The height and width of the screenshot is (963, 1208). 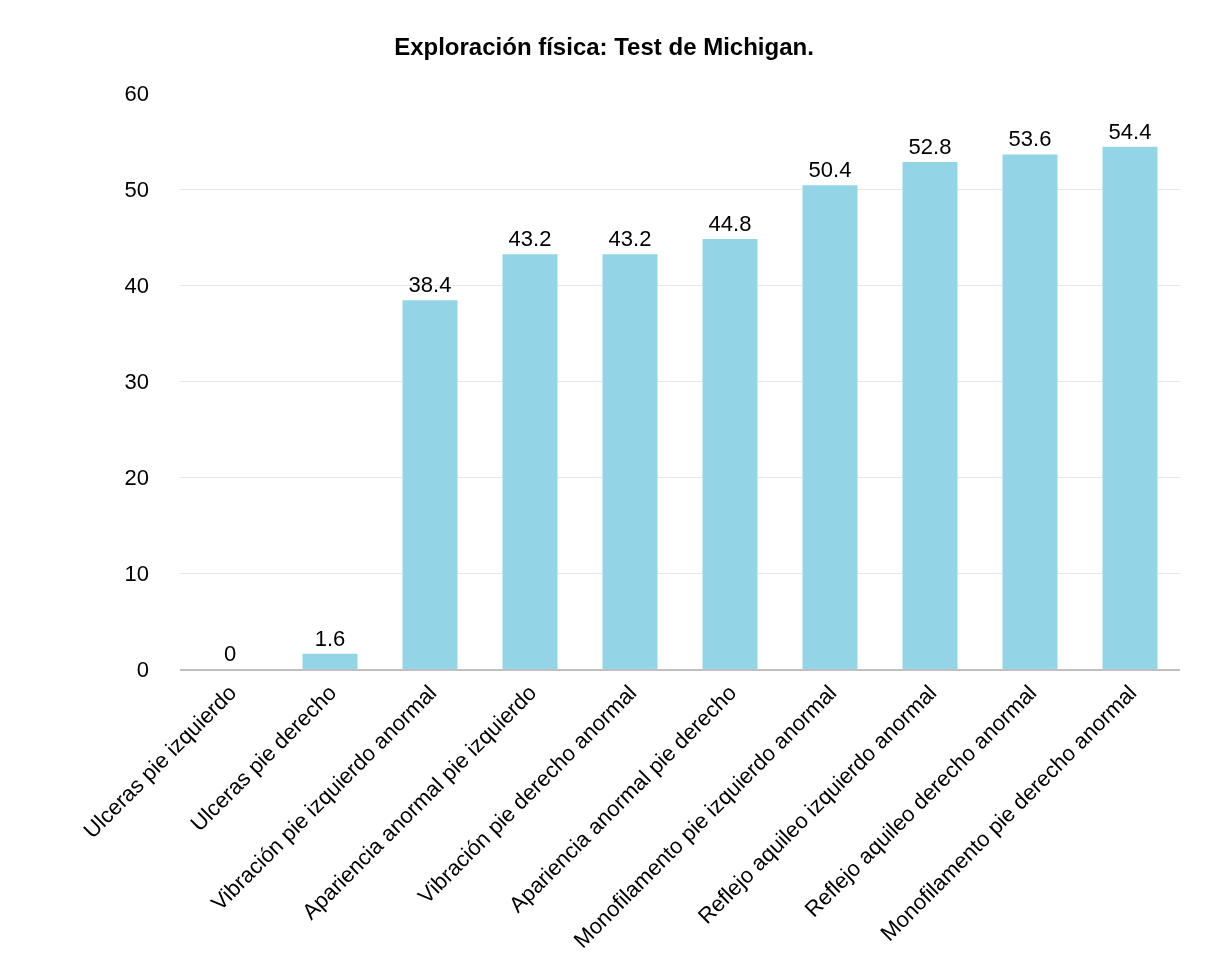 What do you see at coordinates (604, 47) in the screenshot?
I see `chart-title: Exploración física: Test de Michigan.` at bounding box center [604, 47].